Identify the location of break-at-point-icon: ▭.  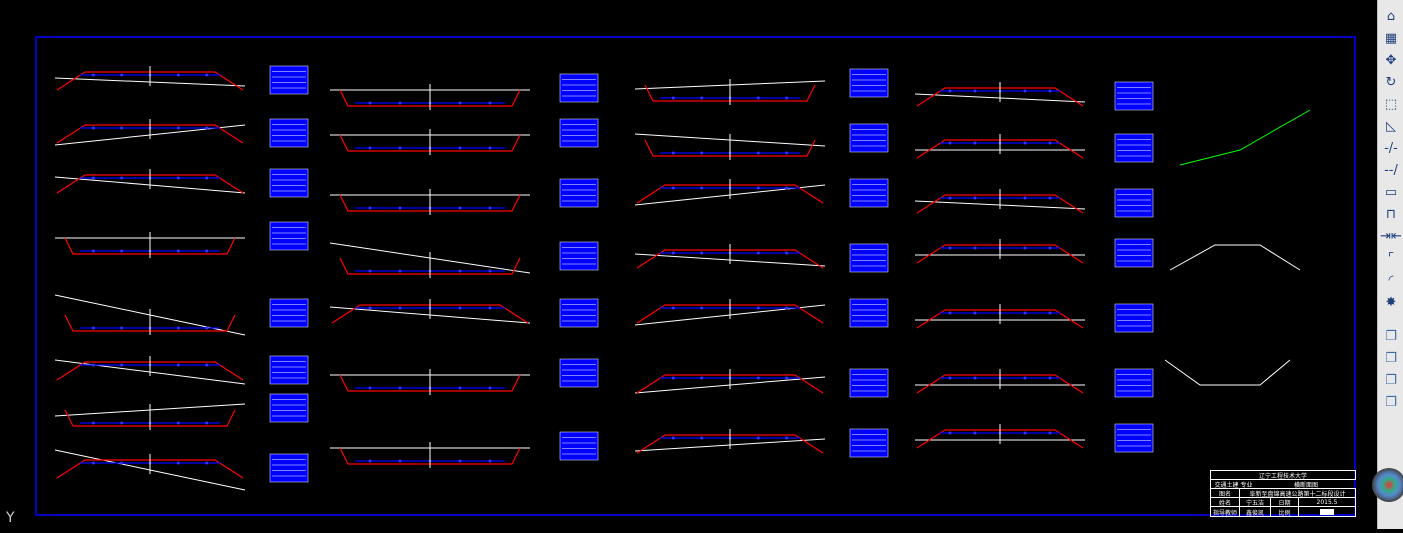
(1391, 192).